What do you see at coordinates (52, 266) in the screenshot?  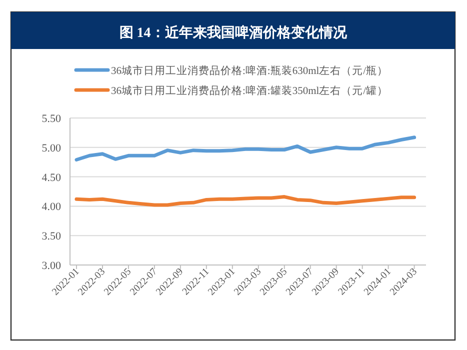 I see `y-tick-label: 3.00` at bounding box center [52, 266].